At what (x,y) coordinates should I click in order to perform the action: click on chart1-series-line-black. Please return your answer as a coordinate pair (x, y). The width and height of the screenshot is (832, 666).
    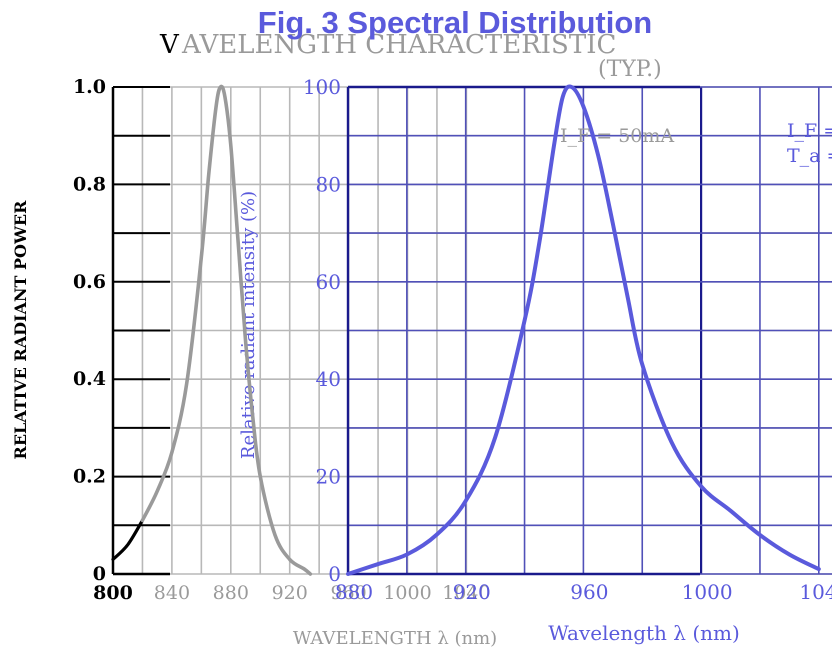
    Looking at the image, I should click on (127, 539).